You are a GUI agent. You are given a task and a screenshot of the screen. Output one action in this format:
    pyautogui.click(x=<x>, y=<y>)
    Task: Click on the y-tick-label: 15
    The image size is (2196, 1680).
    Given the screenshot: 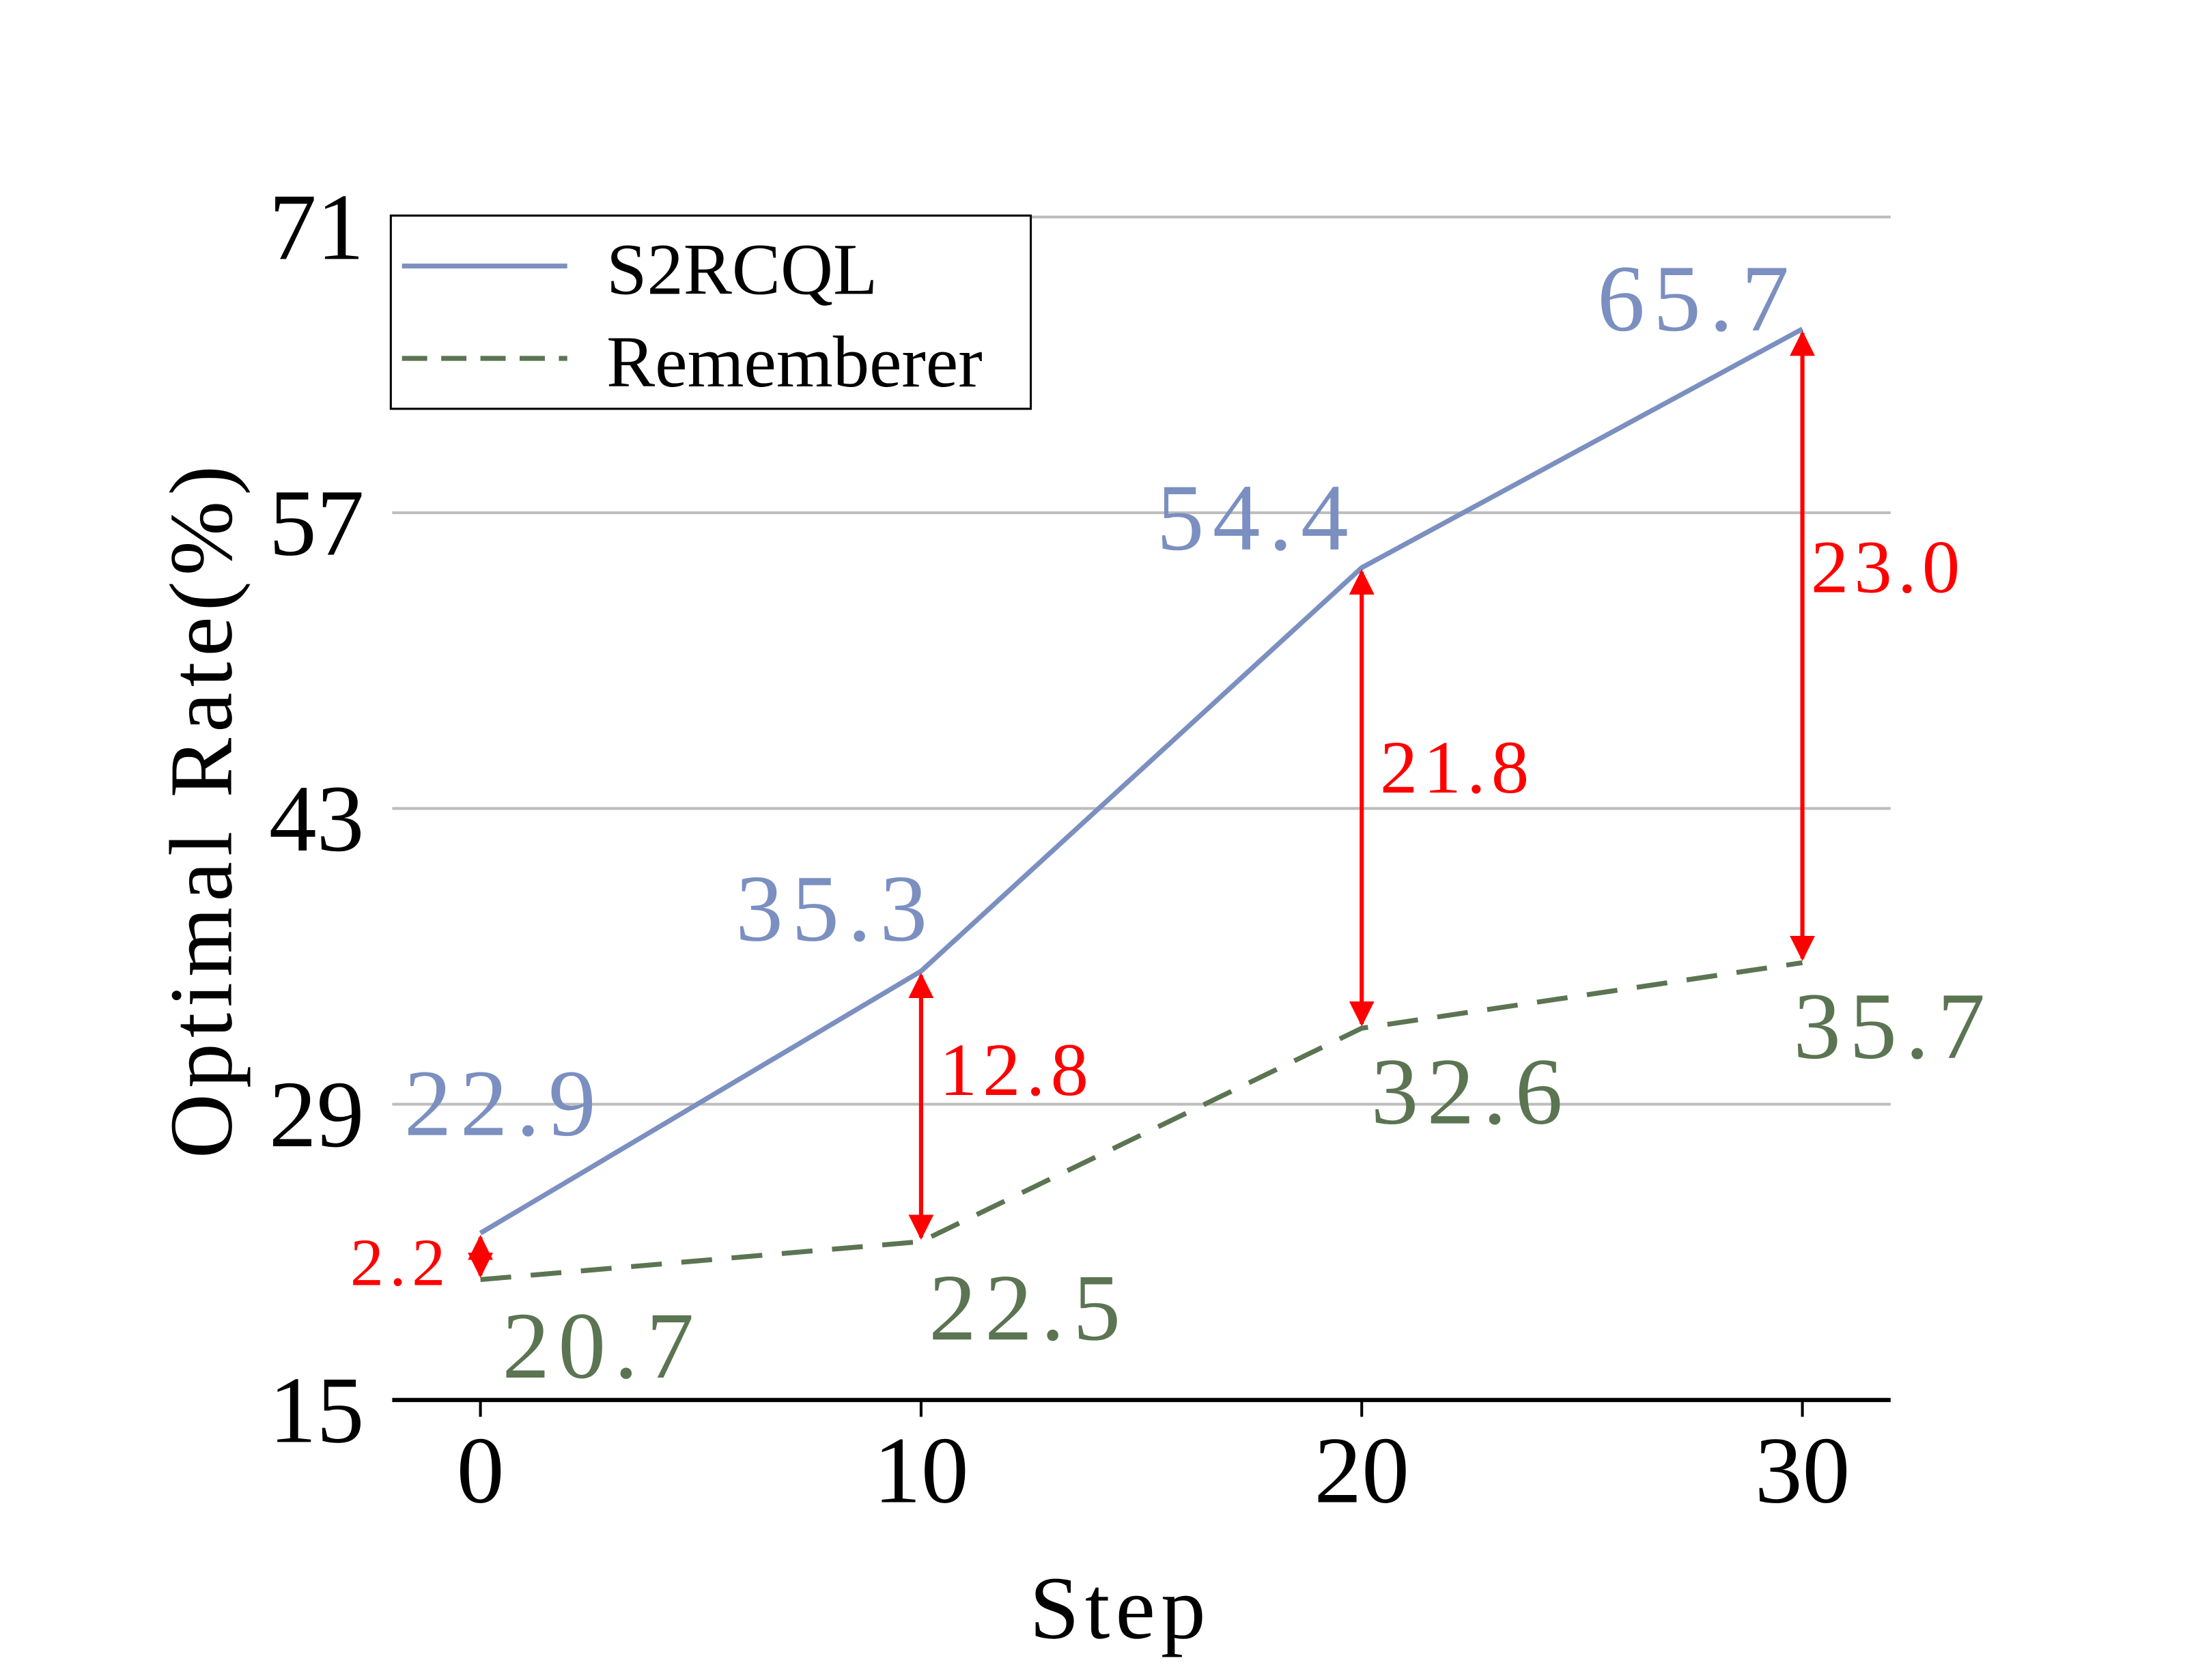 What is the action you would take?
    pyautogui.click(x=316, y=1410)
    